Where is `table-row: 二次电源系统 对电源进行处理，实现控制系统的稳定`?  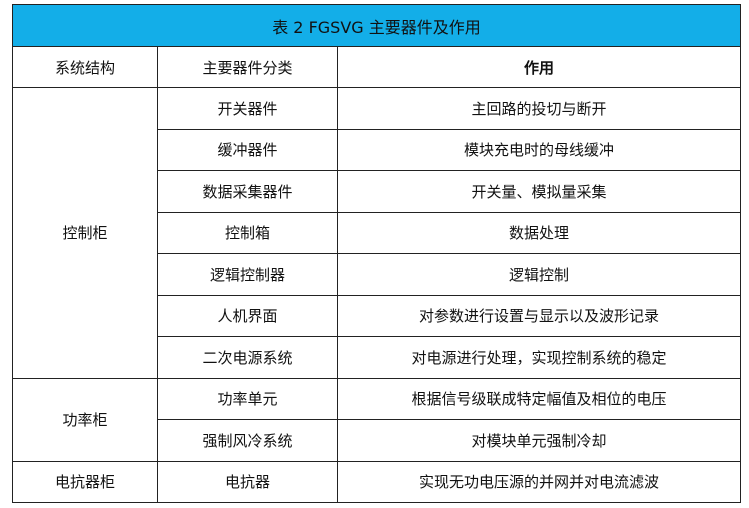 table-row: 二次电源系统 对电源进行处理，实现控制系统的稳定 is located at coordinates (377, 357).